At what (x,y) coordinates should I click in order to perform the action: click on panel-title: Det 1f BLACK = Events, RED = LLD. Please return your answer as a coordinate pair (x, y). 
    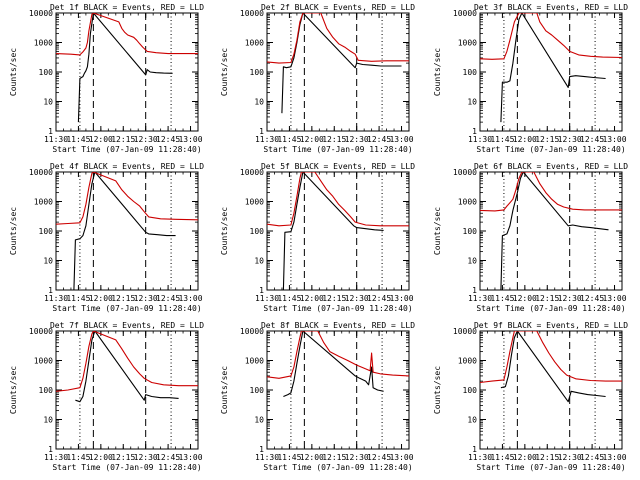
    Looking at the image, I should click on (127, 7).